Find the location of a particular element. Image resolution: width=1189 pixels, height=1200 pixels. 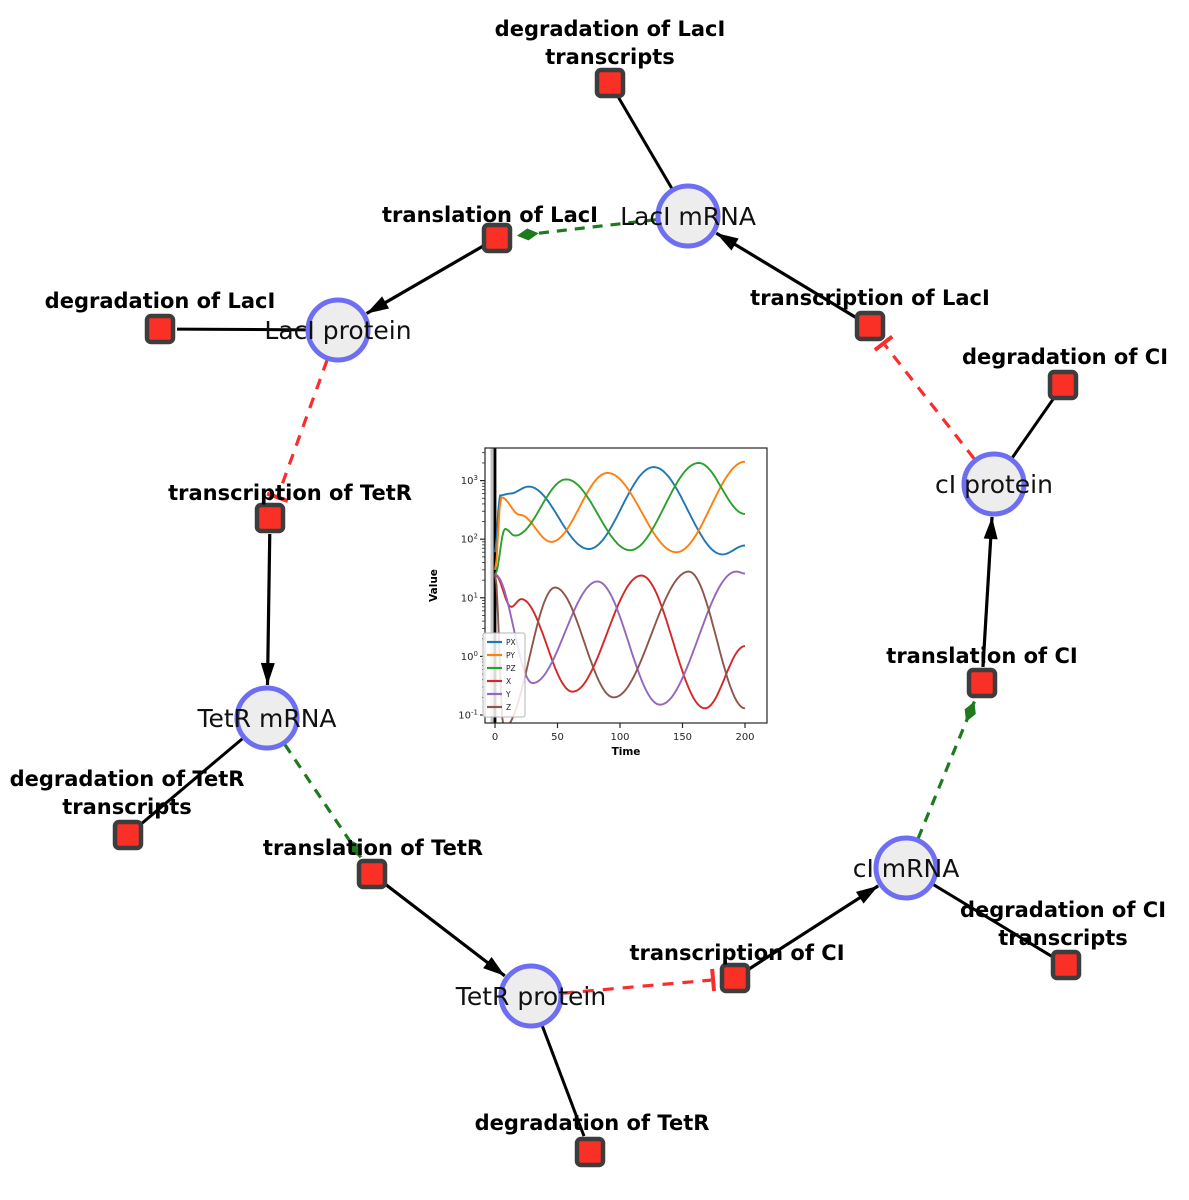

reaction-node-deg_ci is located at coordinates (1063, 385).